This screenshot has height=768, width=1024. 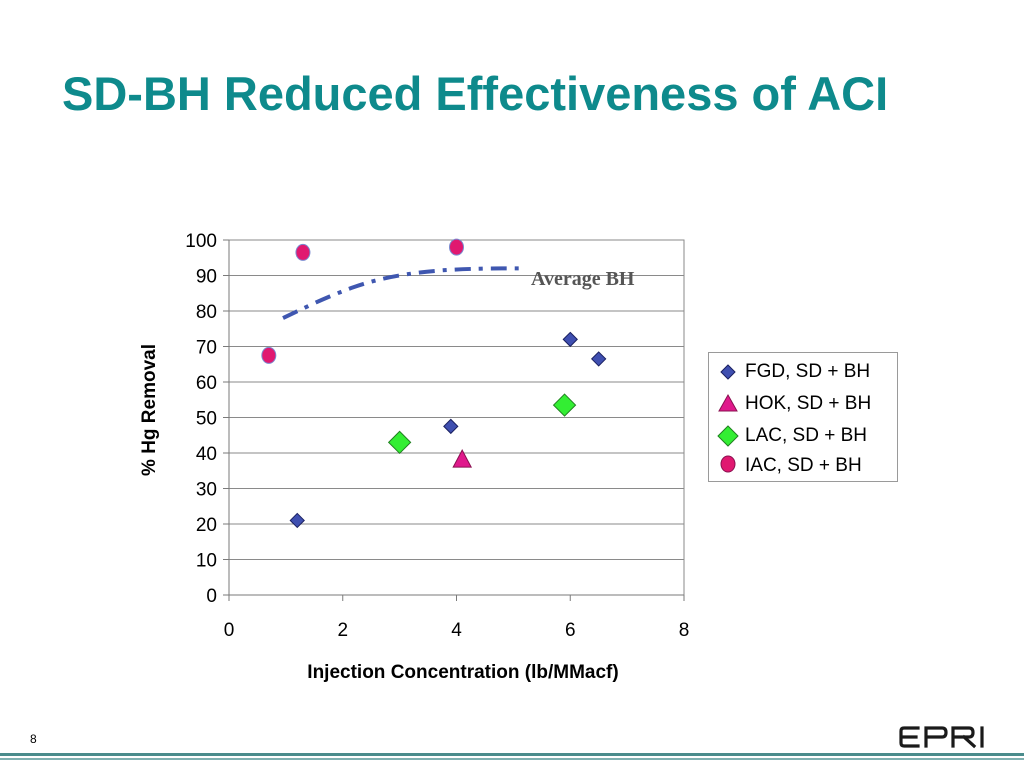 I want to click on slide-title: SD-BH Reduced Effectiveness of ACI, so click(x=475, y=93).